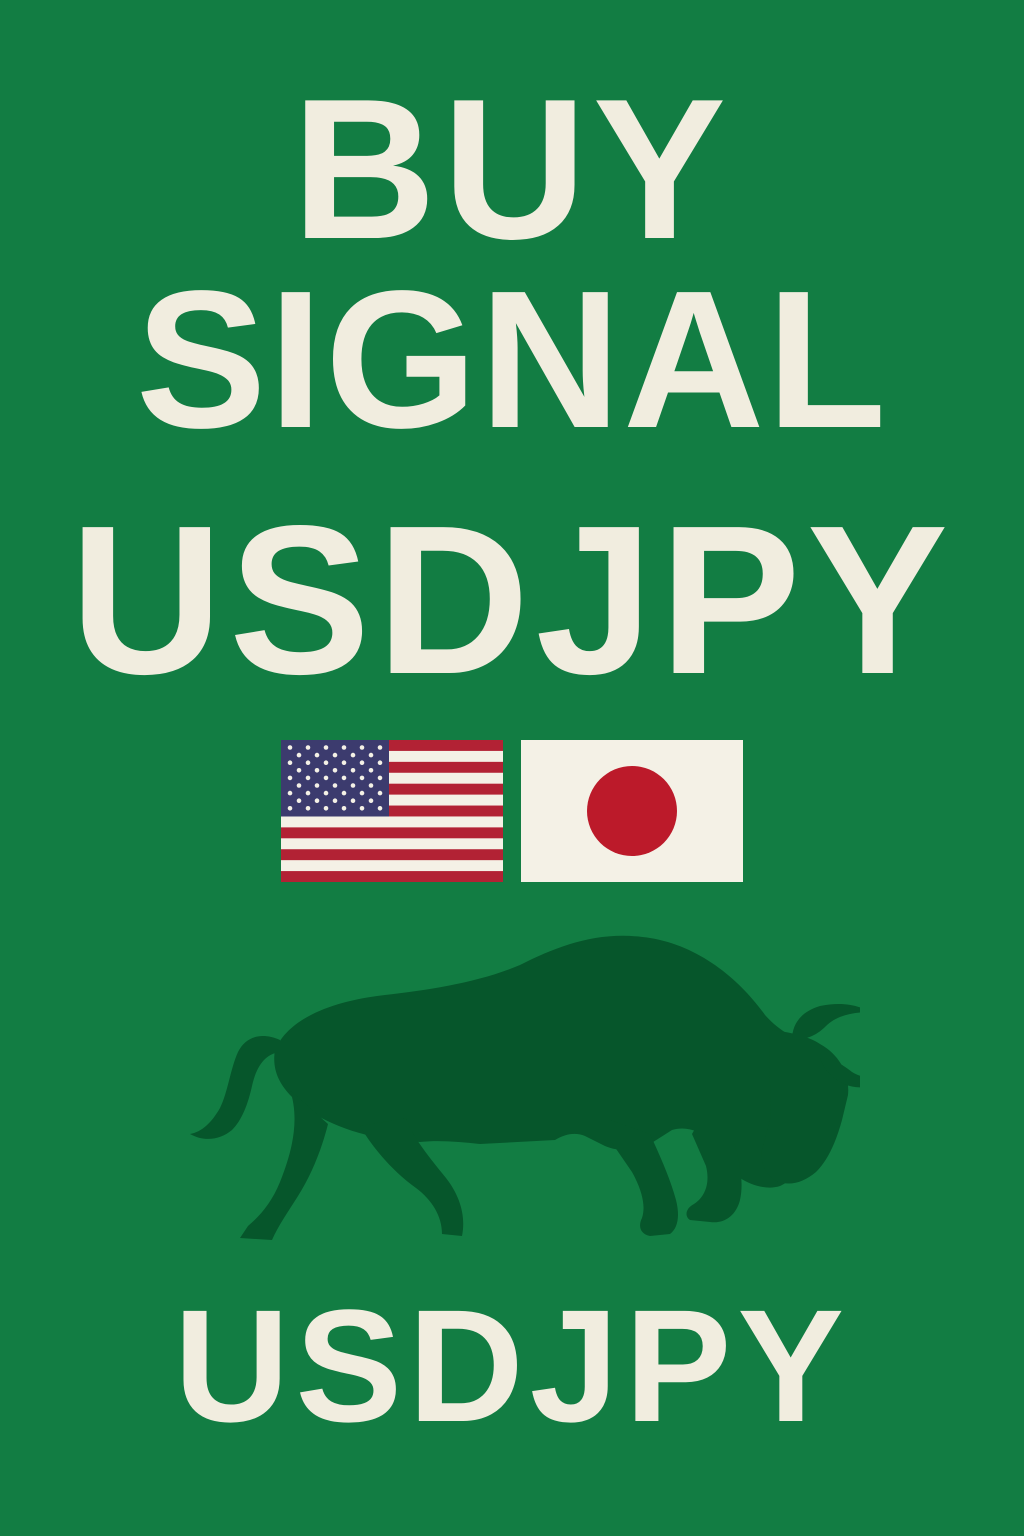 The height and width of the screenshot is (1536, 1024). I want to click on headline-signal: SIGNAL, so click(512, 359).